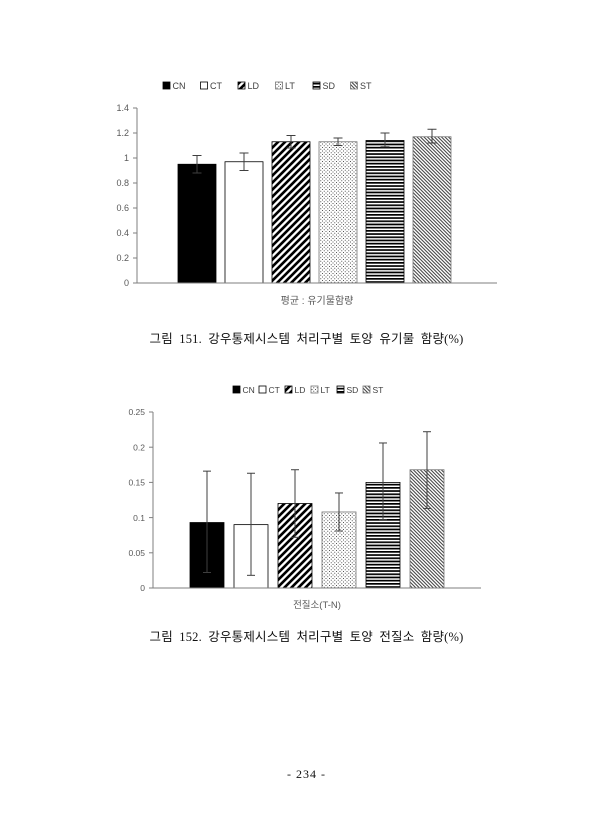 This screenshot has width=613, height=840. What do you see at coordinates (244, 222) in the screenshot?
I see `bar-ct` at bounding box center [244, 222].